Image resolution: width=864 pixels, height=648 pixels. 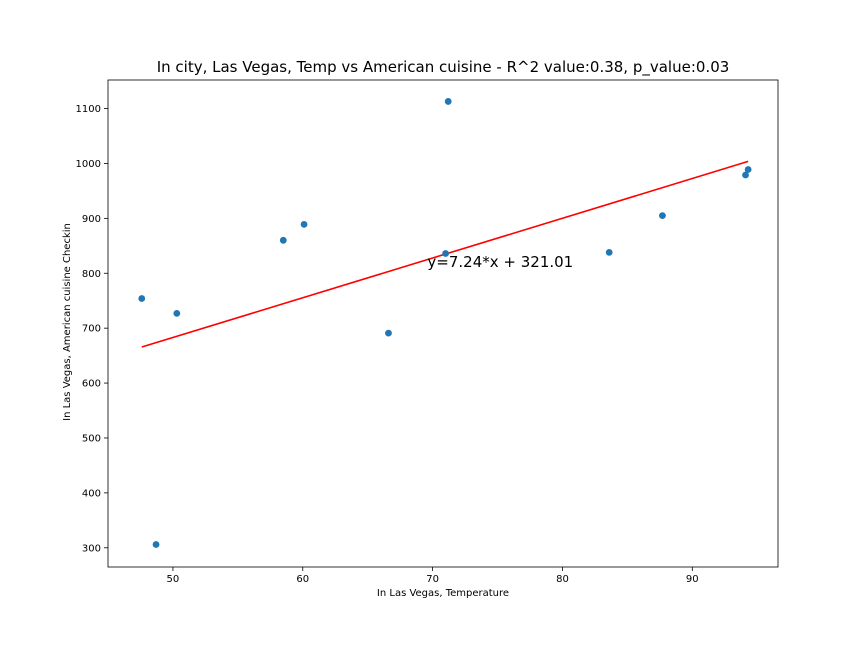 I want to click on x-tick-label: 50, so click(x=173, y=579).